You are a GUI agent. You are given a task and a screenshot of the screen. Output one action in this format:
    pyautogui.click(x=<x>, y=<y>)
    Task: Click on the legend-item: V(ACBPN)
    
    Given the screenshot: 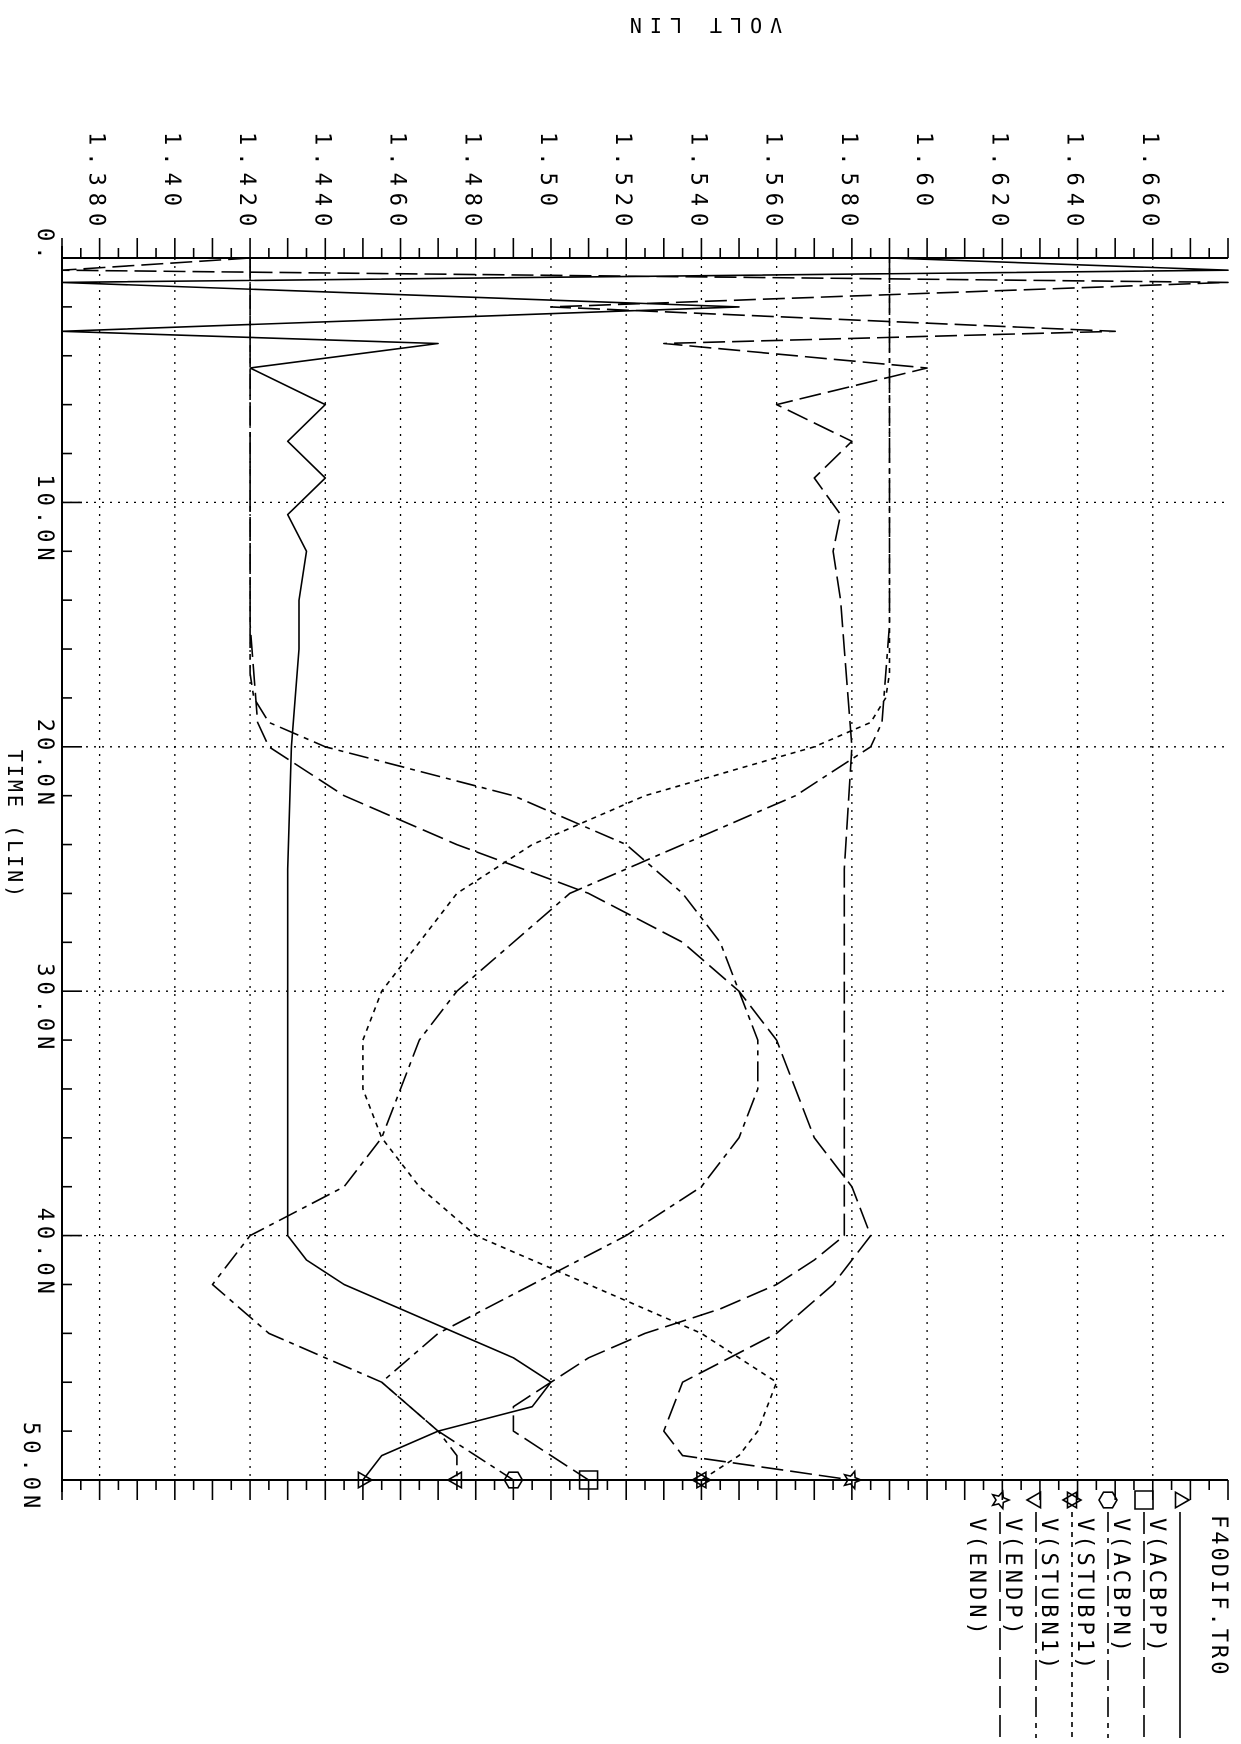 What is the action you would take?
    pyautogui.click(x=1131, y=1614)
    